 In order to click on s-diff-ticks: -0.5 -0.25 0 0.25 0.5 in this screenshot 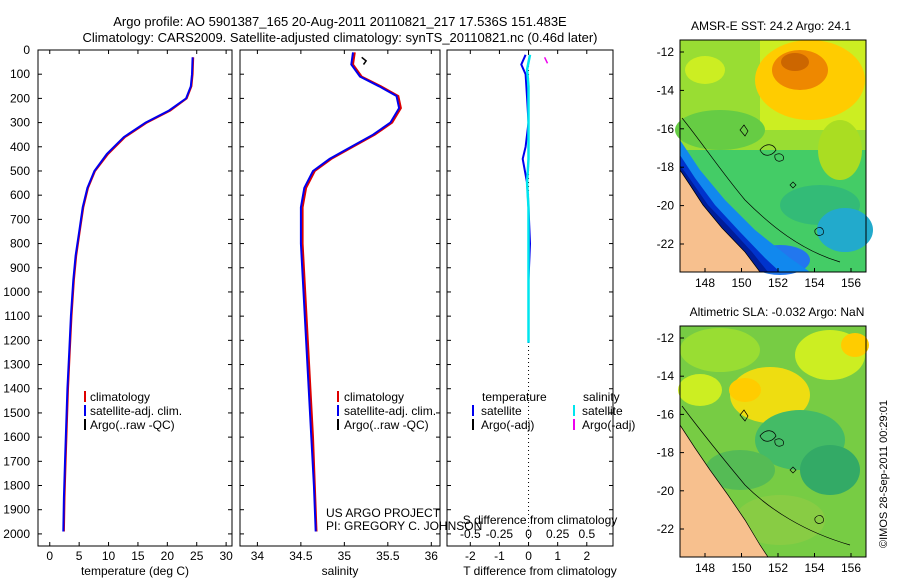, I will do `click(527, 534)`.